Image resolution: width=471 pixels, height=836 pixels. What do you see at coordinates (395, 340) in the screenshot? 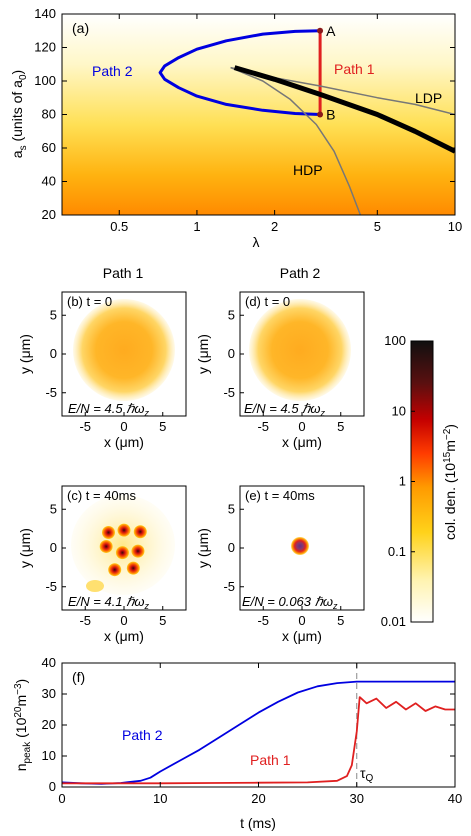
I see `colorbar-tick-label: 100` at bounding box center [395, 340].